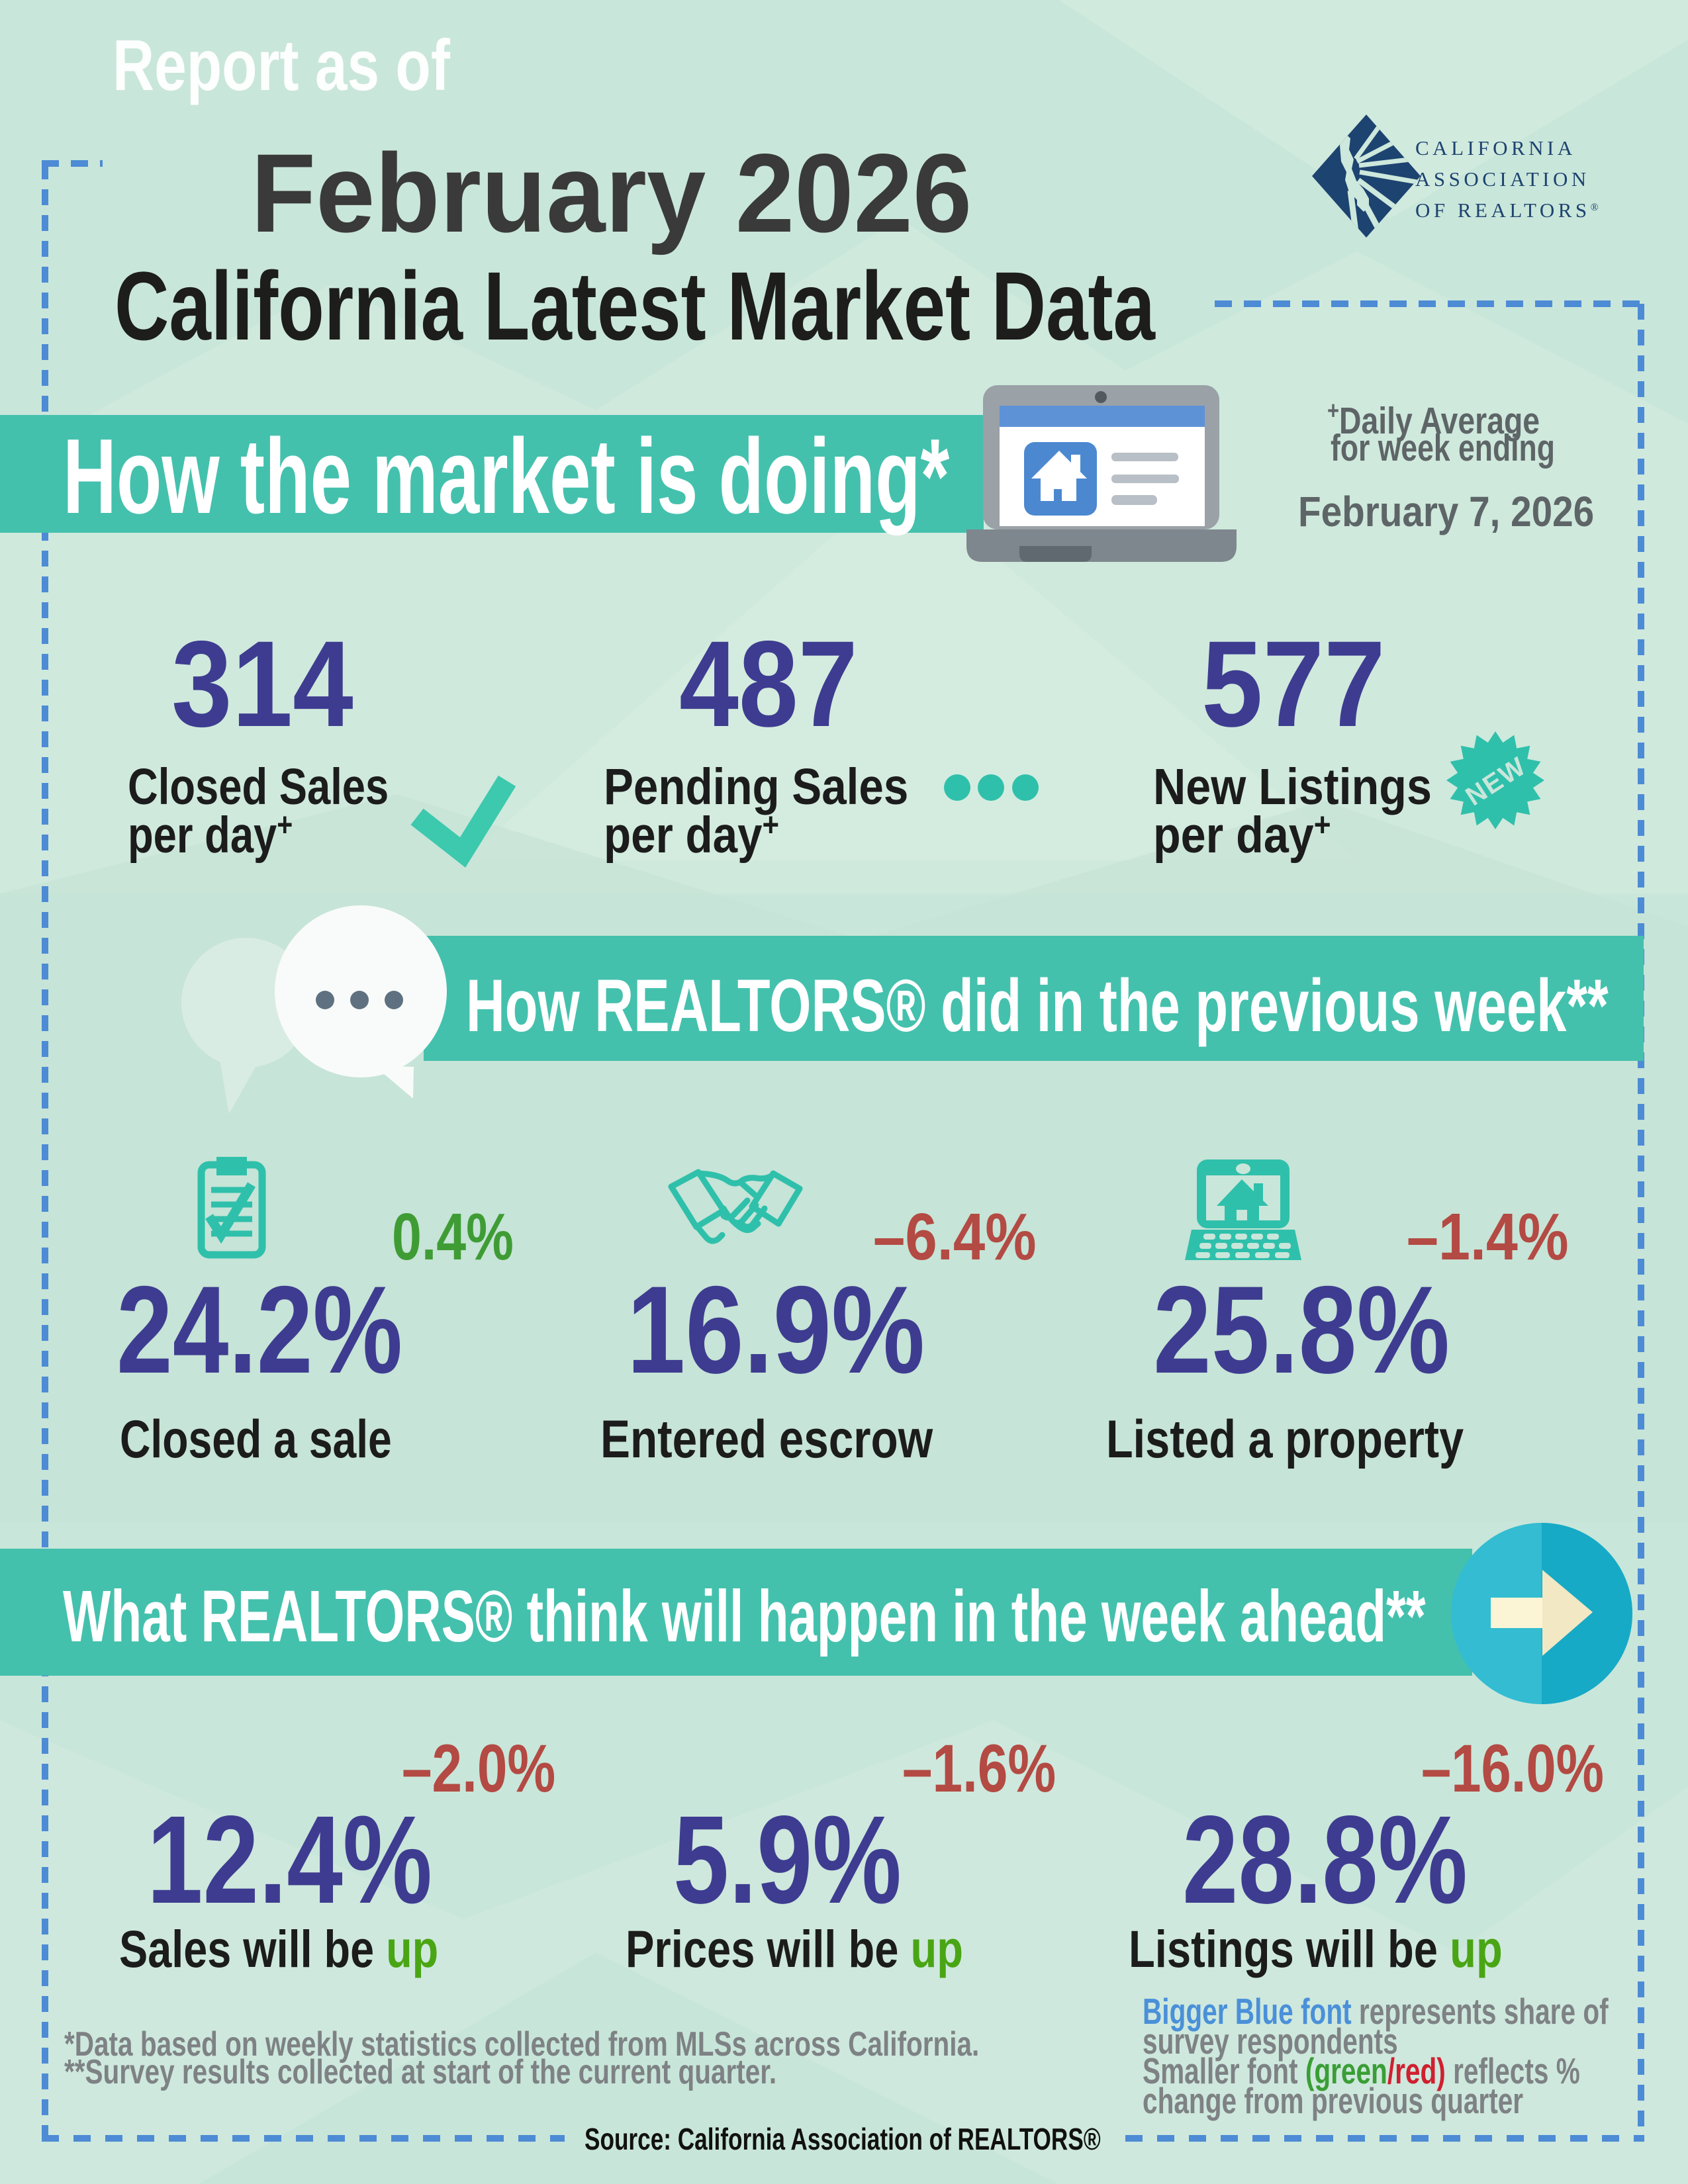  What do you see at coordinates (1495, 147) in the screenshot?
I see `svg-text: CALIFORNIA` at bounding box center [1495, 147].